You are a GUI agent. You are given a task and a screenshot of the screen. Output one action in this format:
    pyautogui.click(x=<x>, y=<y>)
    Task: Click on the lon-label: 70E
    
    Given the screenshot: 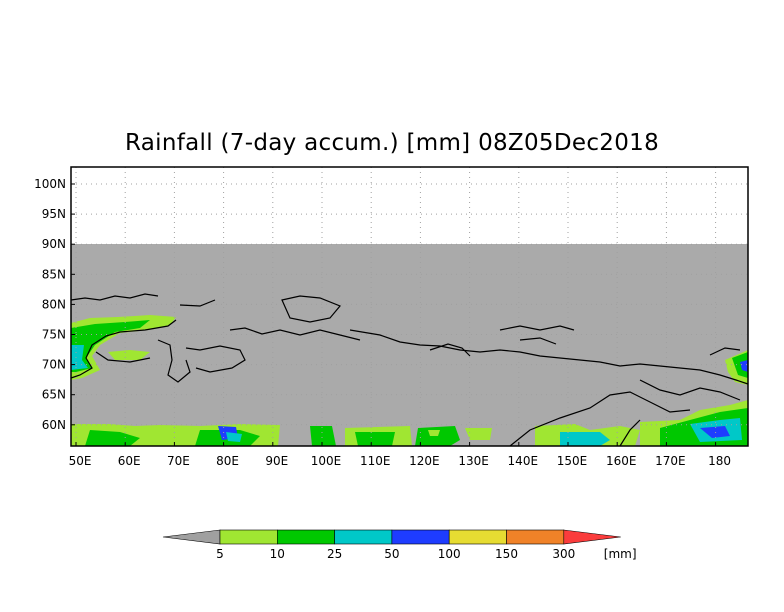 What is the action you would take?
    pyautogui.click(x=178, y=461)
    